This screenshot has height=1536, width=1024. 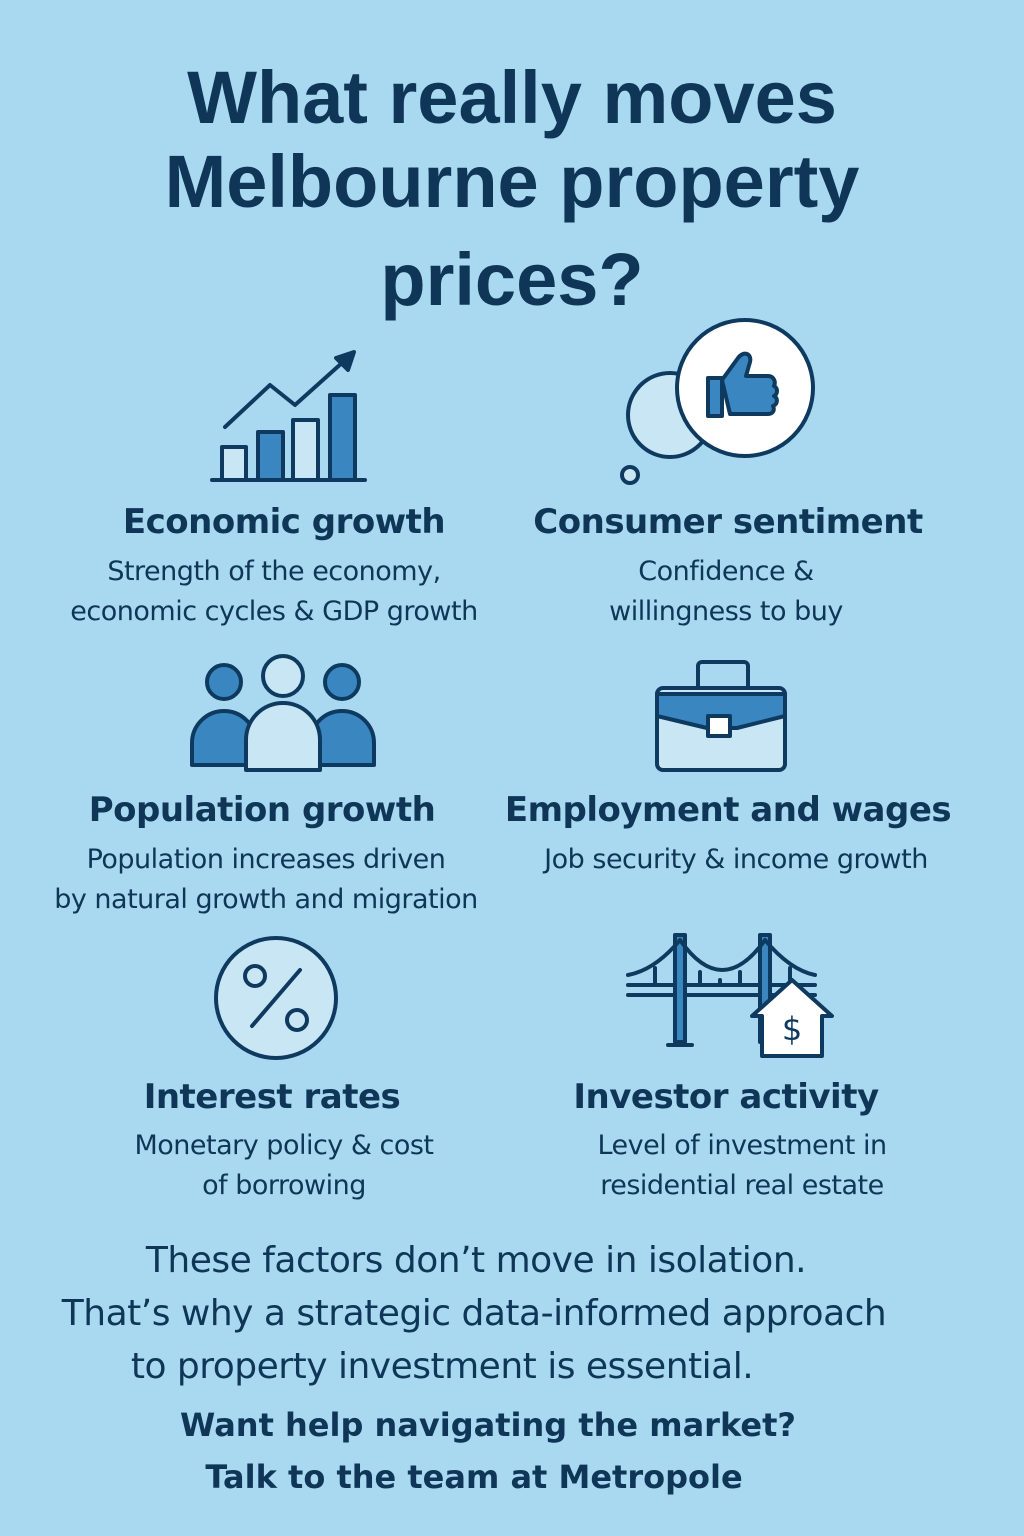 What do you see at coordinates (736, 859) in the screenshot?
I see `factor-description: Job security & income growth` at bounding box center [736, 859].